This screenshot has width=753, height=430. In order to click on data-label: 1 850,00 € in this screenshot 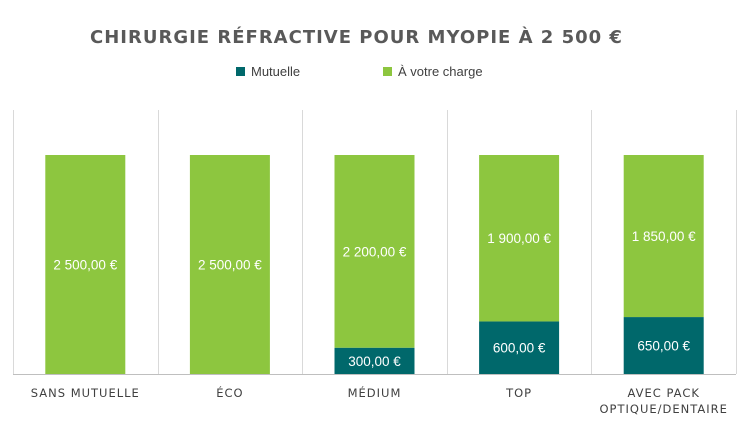, I will do `click(664, 236)`.